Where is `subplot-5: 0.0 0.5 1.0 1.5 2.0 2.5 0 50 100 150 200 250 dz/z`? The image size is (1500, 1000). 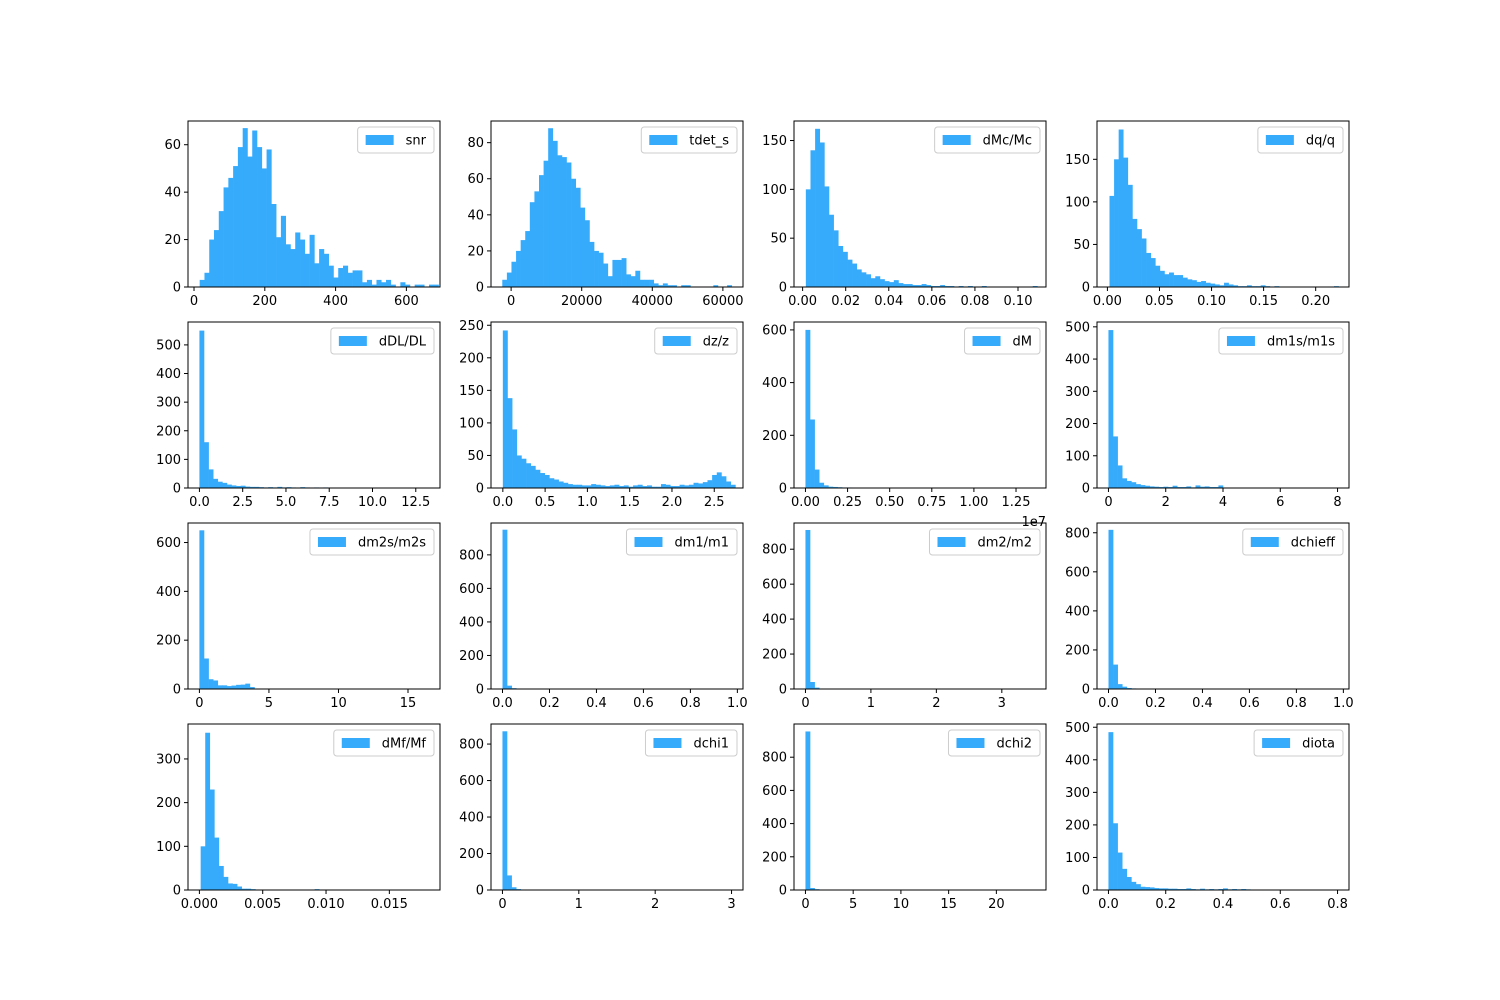
subplot-5: 0.0 0.5 1.0 1.5 2.0 2.5 0 50 100 150 200 250 dz/z is located at coordinates (601, 414).